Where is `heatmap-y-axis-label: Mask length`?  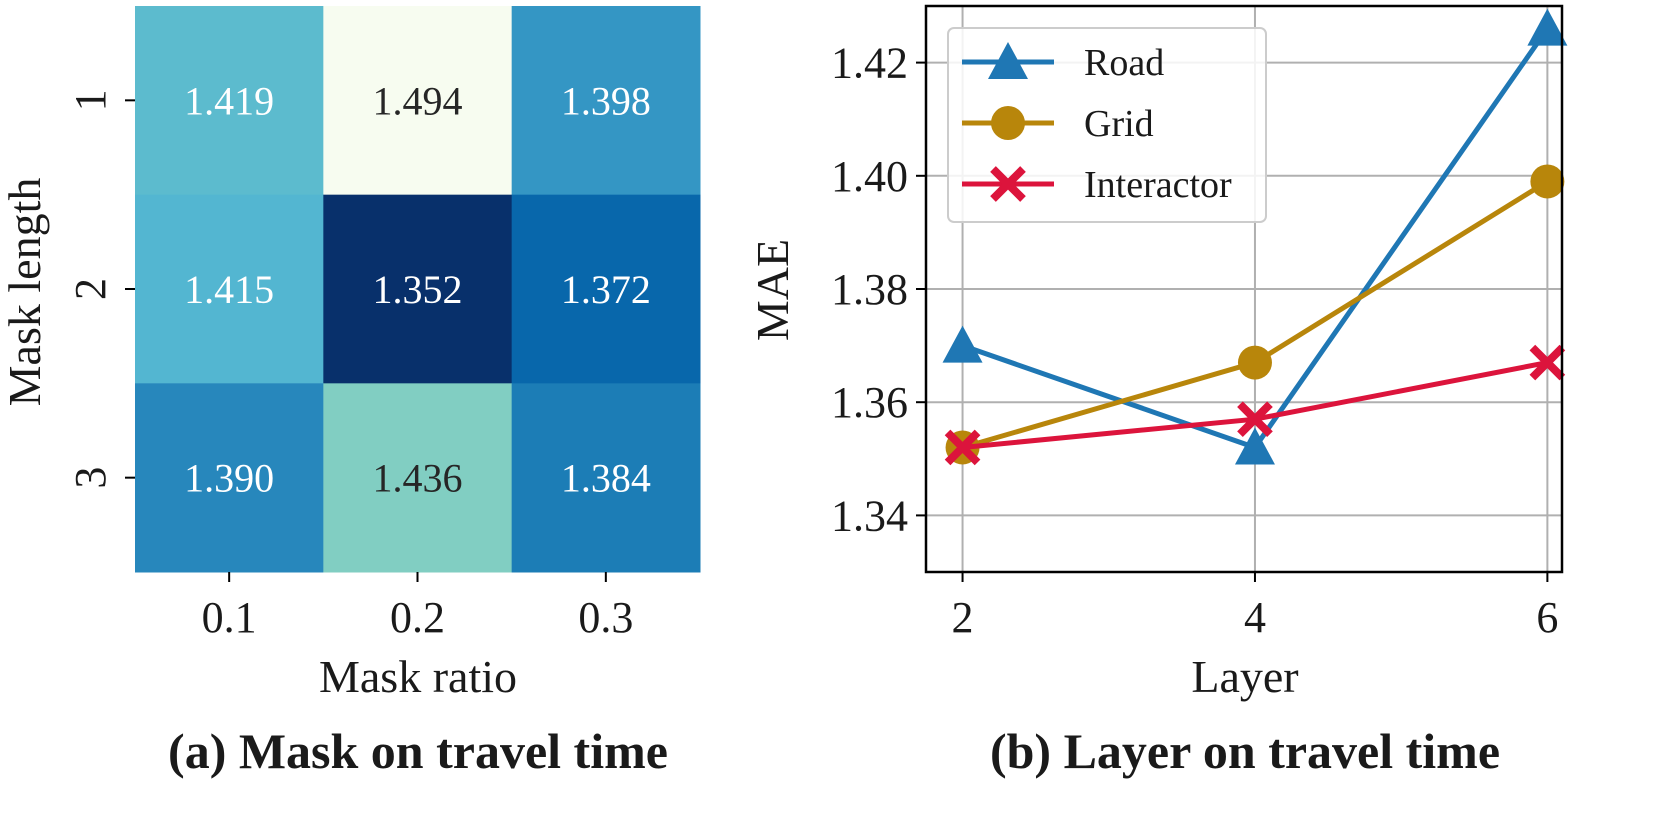 heatmap-y-axis-label: Mask length is located at coordinates (25, 292).